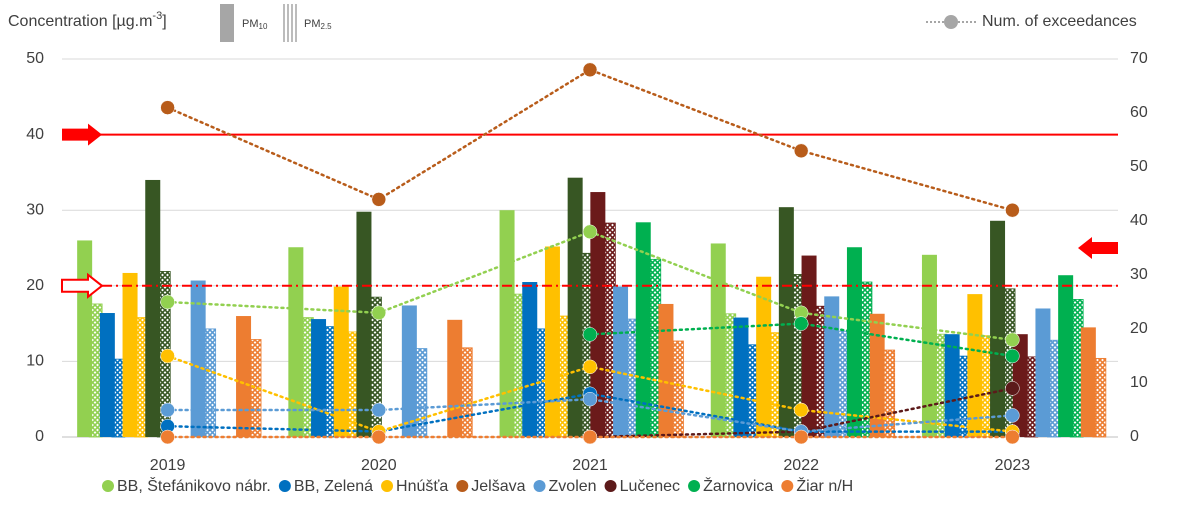 The height and width of the screenshot is (524, 1188). I want to click on y-tick-label: 50, so click(35, 58).